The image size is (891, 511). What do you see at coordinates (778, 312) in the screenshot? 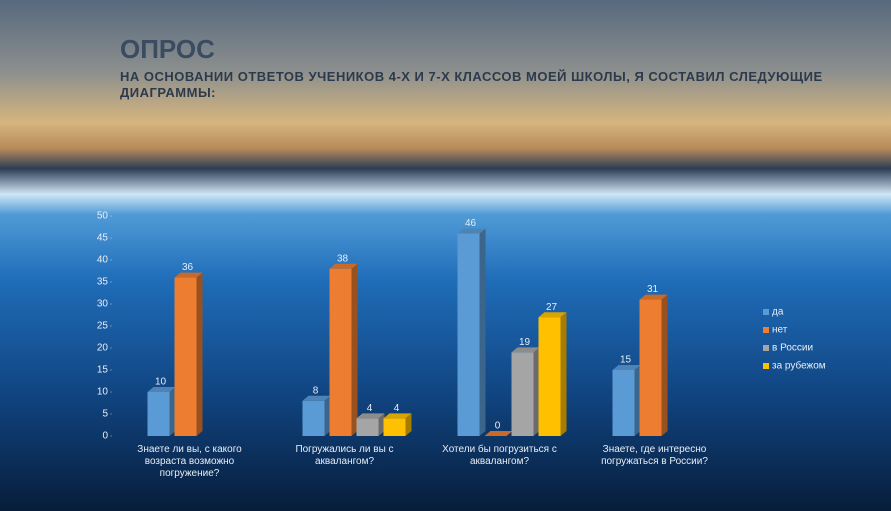
I see `legend-label: да` at bounding box center [778, 312].